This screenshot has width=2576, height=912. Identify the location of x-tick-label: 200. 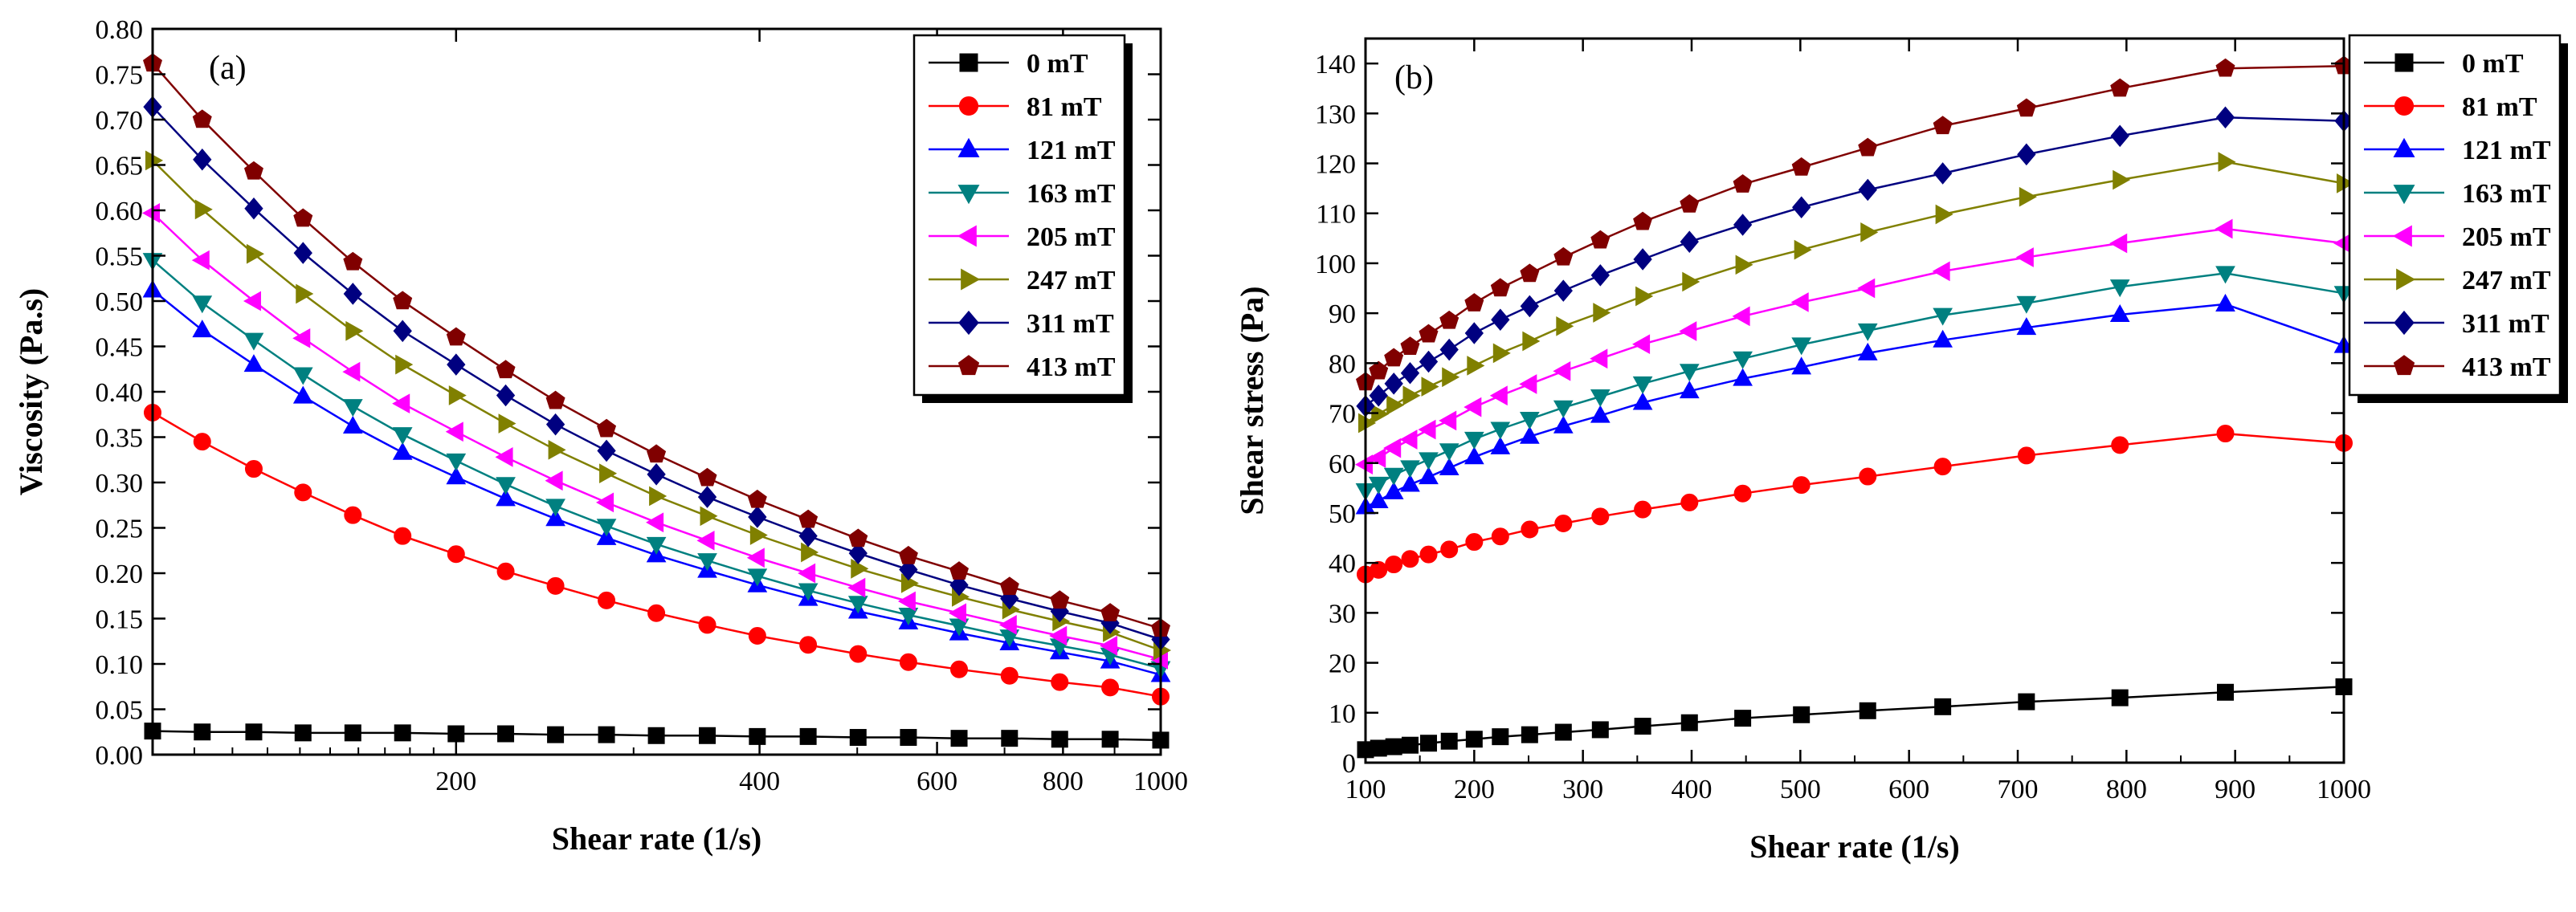
(455, 782).